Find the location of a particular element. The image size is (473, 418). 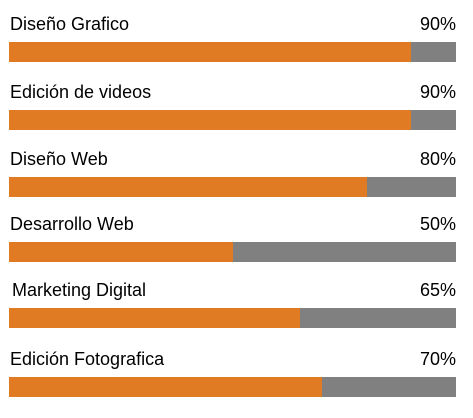

skill-label: Edición Fotografica is located at coordinates (87, 359).